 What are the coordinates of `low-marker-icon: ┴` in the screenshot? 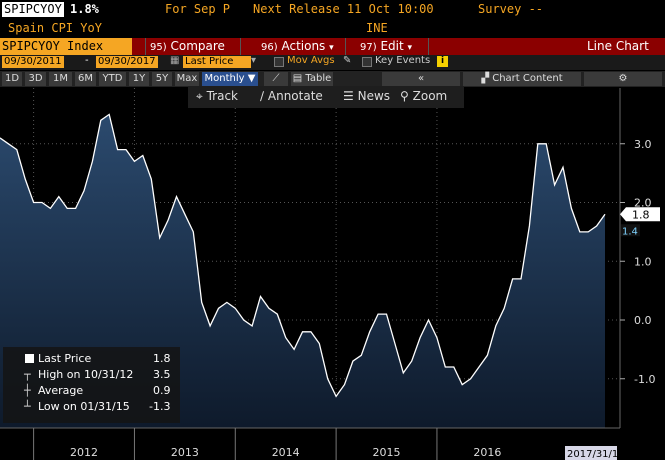 It's located at (27, 406).